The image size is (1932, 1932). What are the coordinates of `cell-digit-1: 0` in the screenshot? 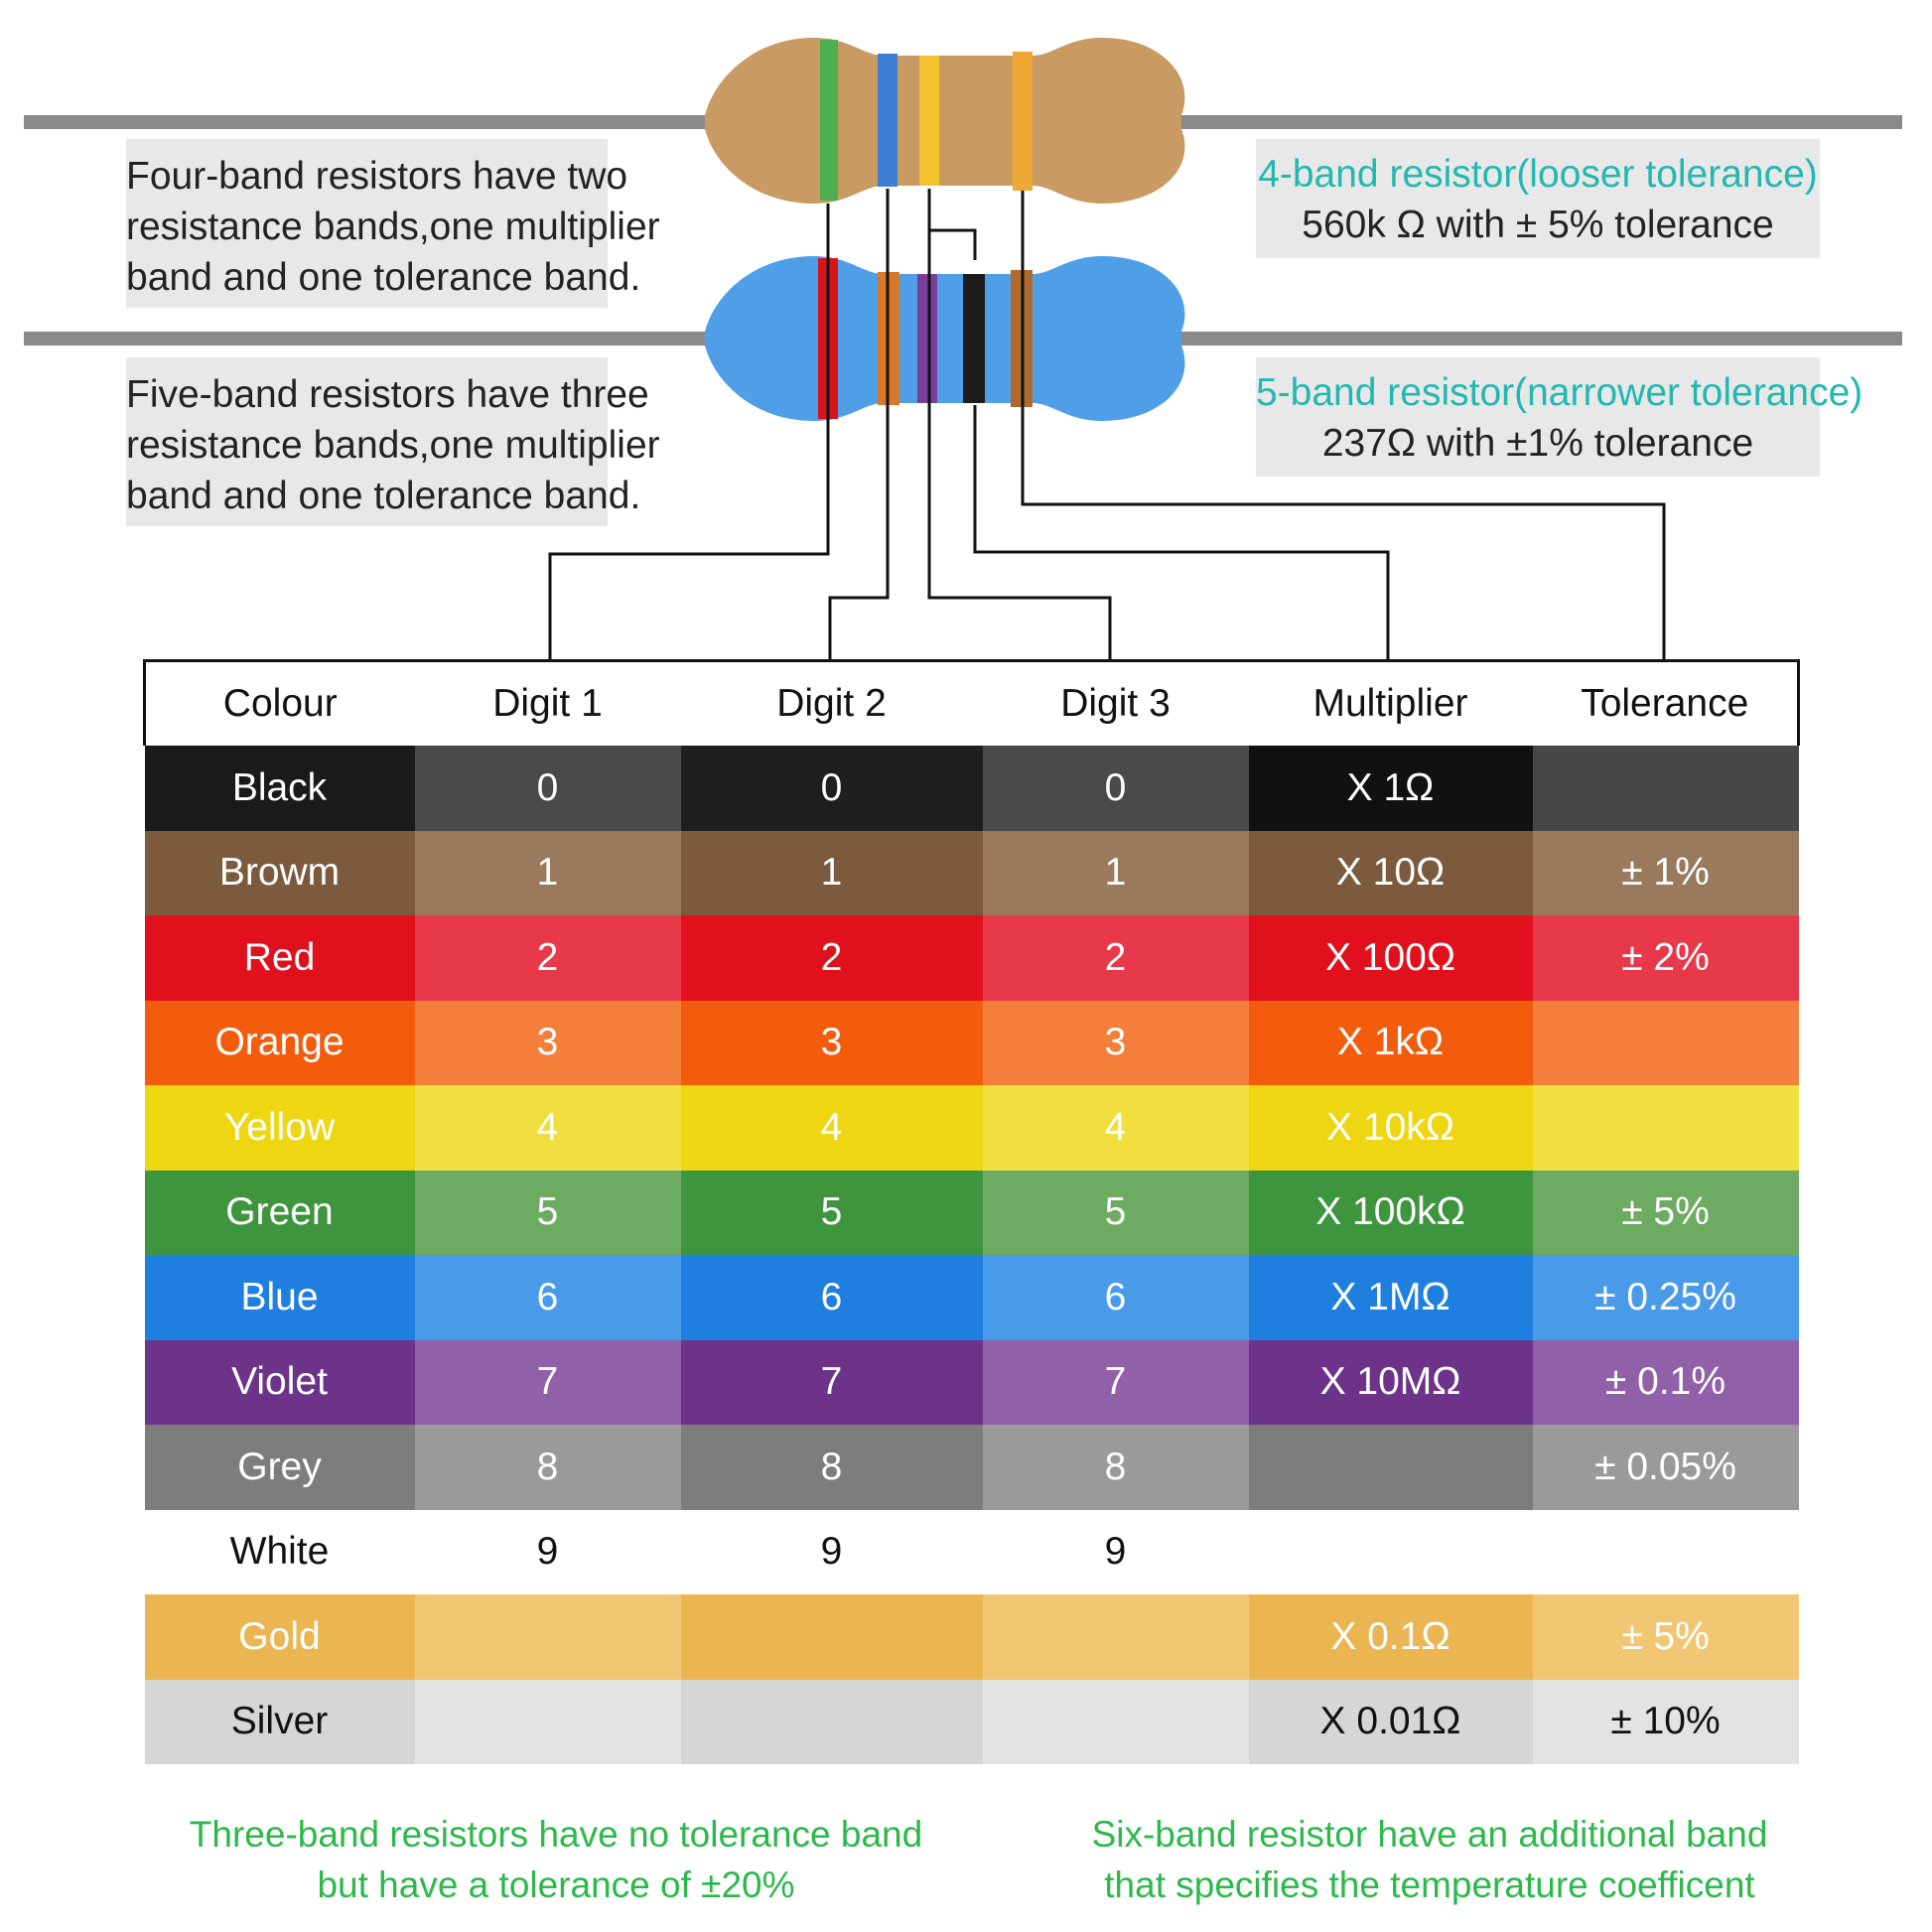 It's located at (548, 788).